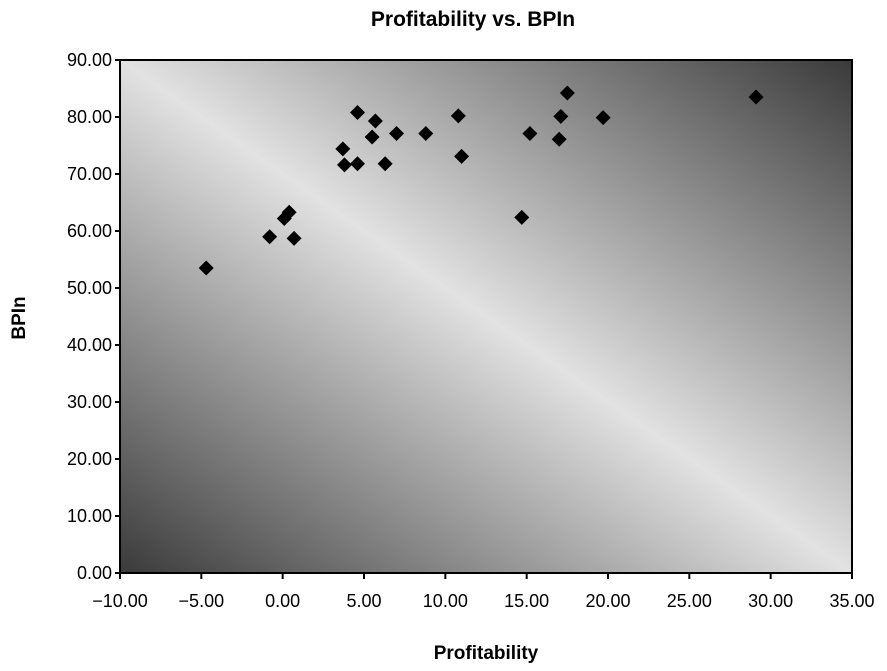  What do you see at coordinates (89, 60) in the screenshot?
I see `y-tick-label: 90.00` at bounding box center [89, 60].